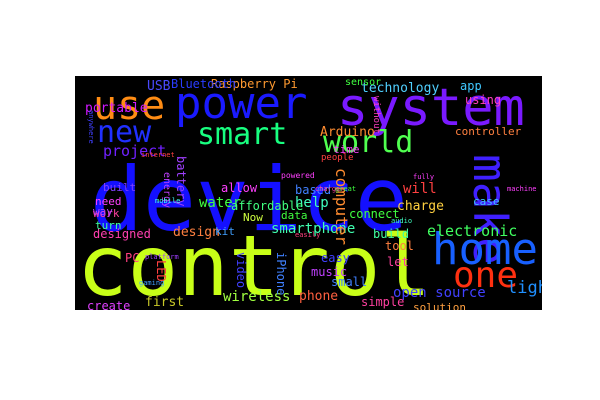 The width and height of the screenshot is (600, 400). Describe the element at coordinates (488, 131) in the screenshot. I see `word-controller: controller` at that location.